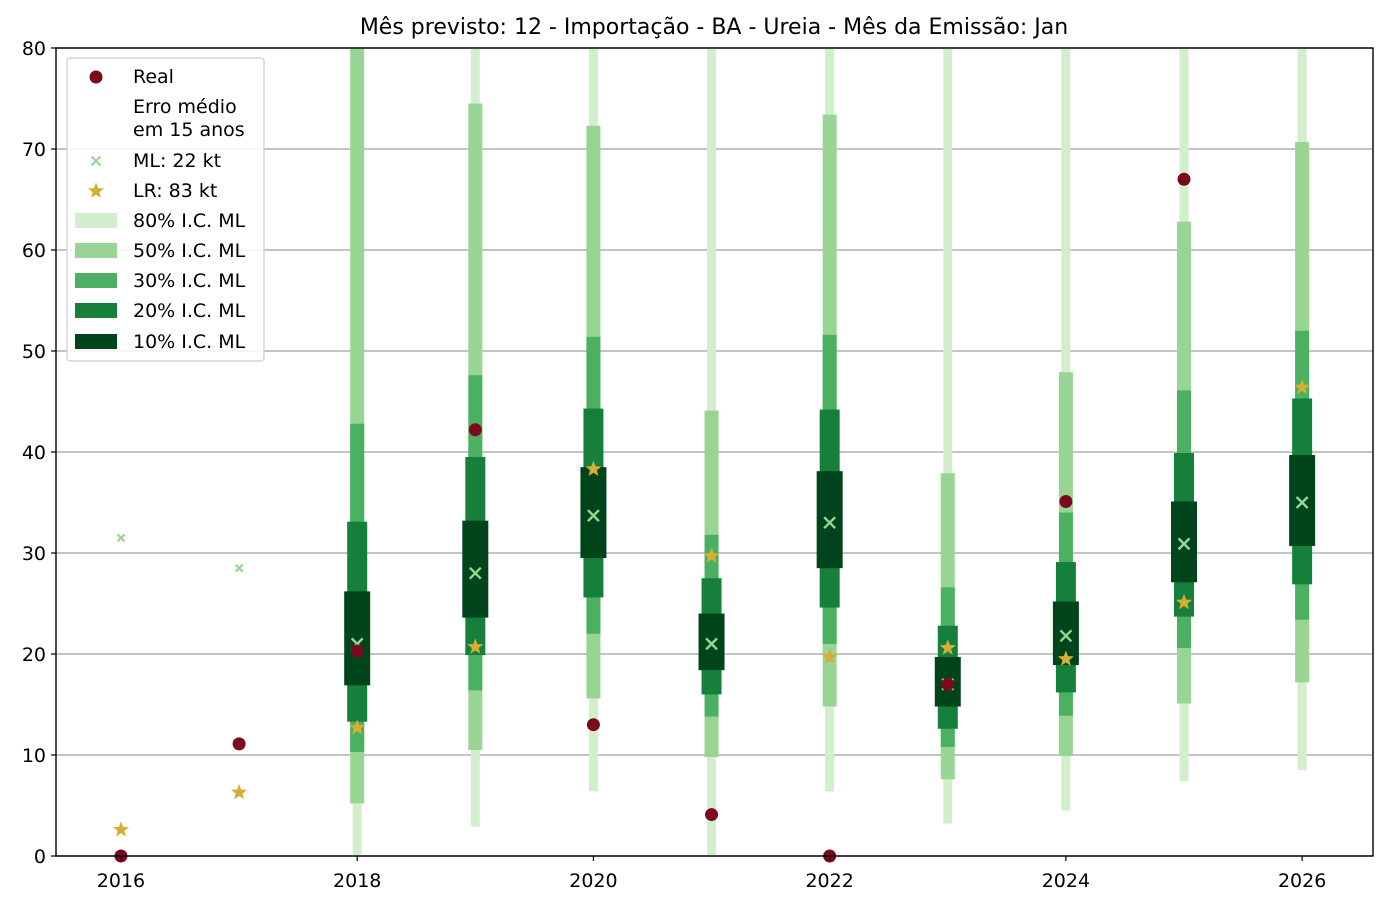  I want to click on ml-marker-2022, so click(830, 523).